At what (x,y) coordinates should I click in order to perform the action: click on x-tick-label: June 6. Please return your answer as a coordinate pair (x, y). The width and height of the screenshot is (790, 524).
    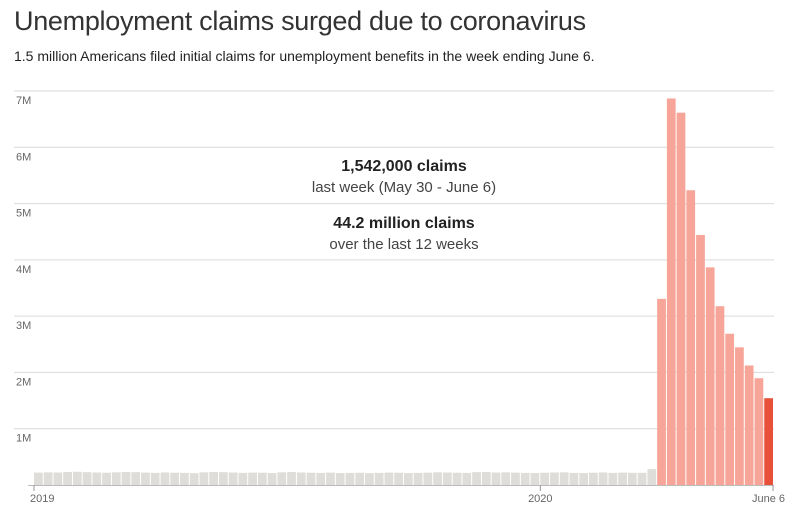
    Looking at the image, I should click on (768, 499).